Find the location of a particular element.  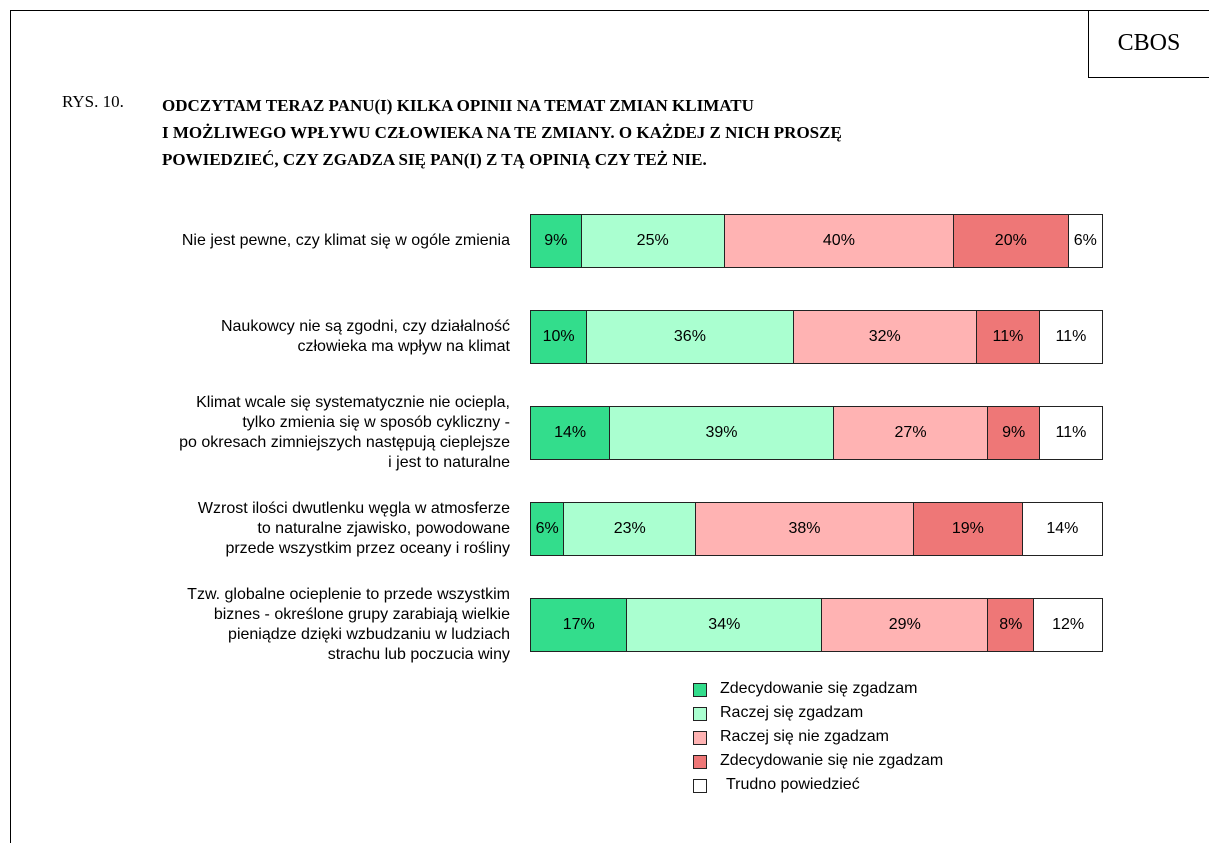

legend-label: Trudno powiedzieć is located at coordinates (793, 784).